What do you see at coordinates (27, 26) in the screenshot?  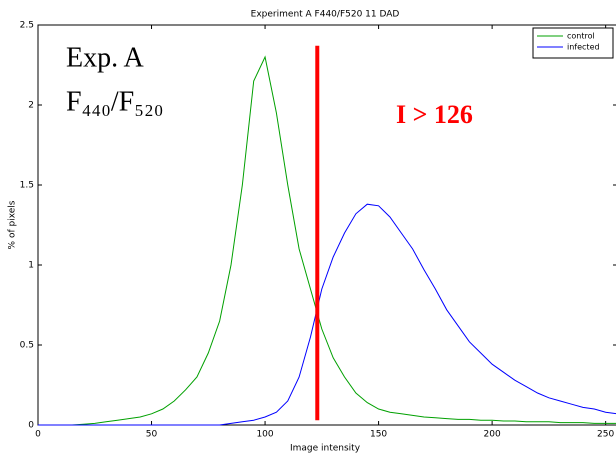 I see `y-tick-label: 2.5` at bounding box center [27, 26].